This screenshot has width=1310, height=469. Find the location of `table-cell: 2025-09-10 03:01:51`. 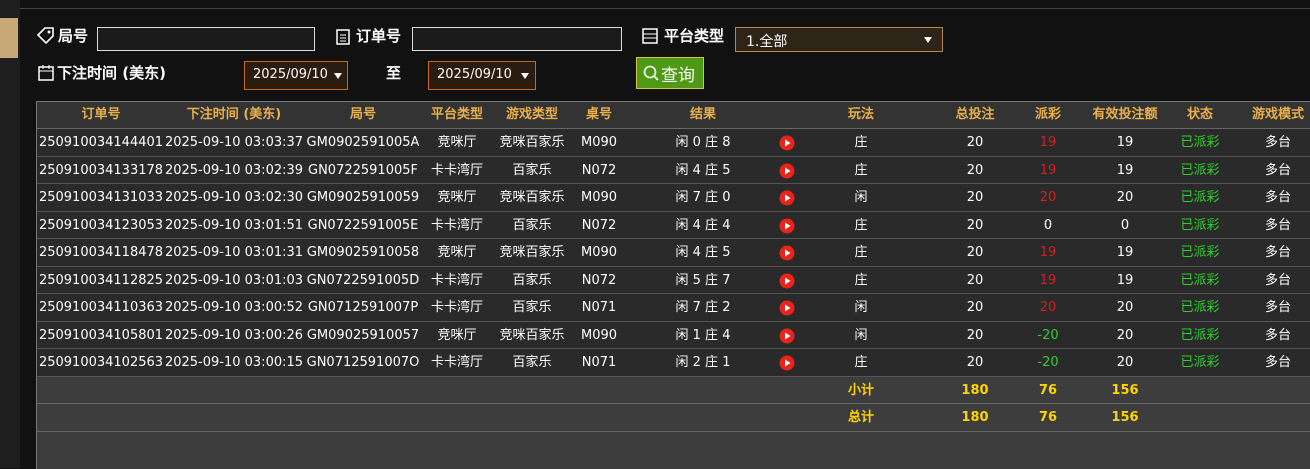

table-cell: 2025-09-10 03:01:51 is located at coordinates (234, 225).